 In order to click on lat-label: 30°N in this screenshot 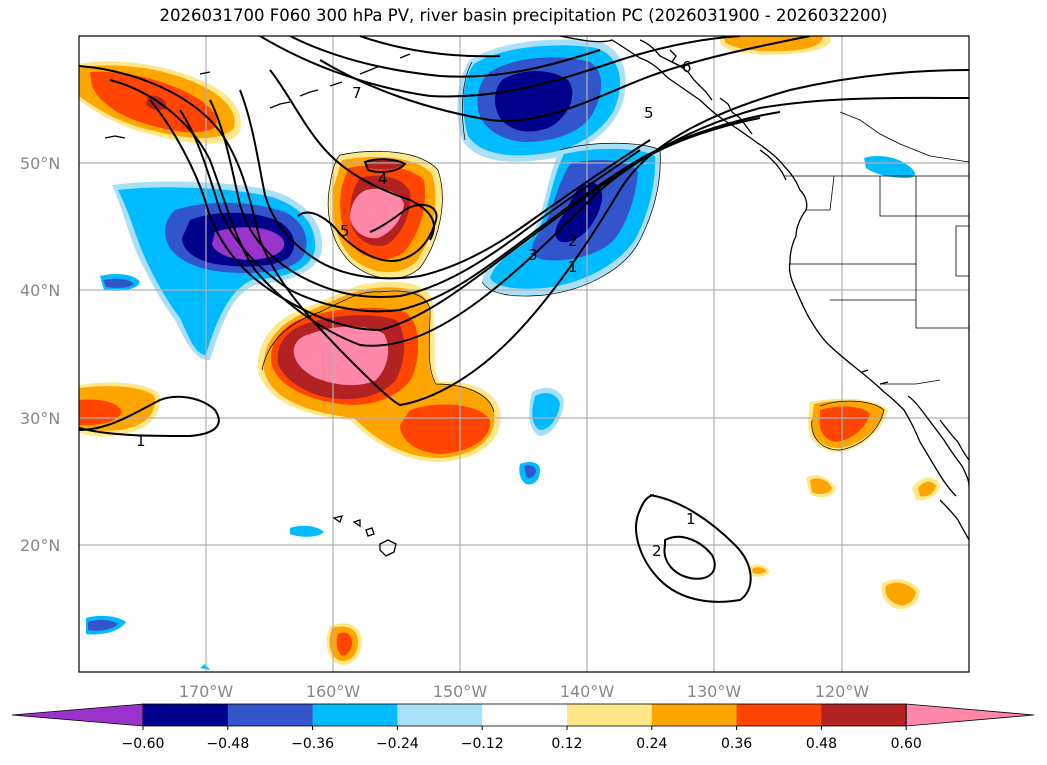, I will do `click(40, 418)`.